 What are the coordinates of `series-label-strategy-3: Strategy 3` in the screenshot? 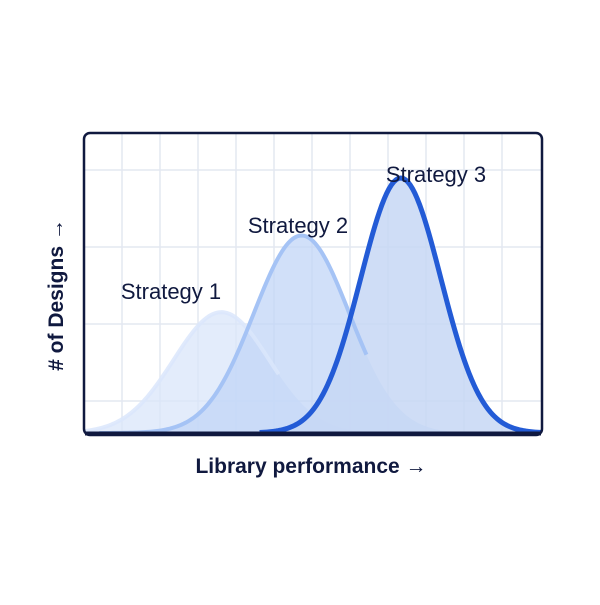 It's located at (436, 174).